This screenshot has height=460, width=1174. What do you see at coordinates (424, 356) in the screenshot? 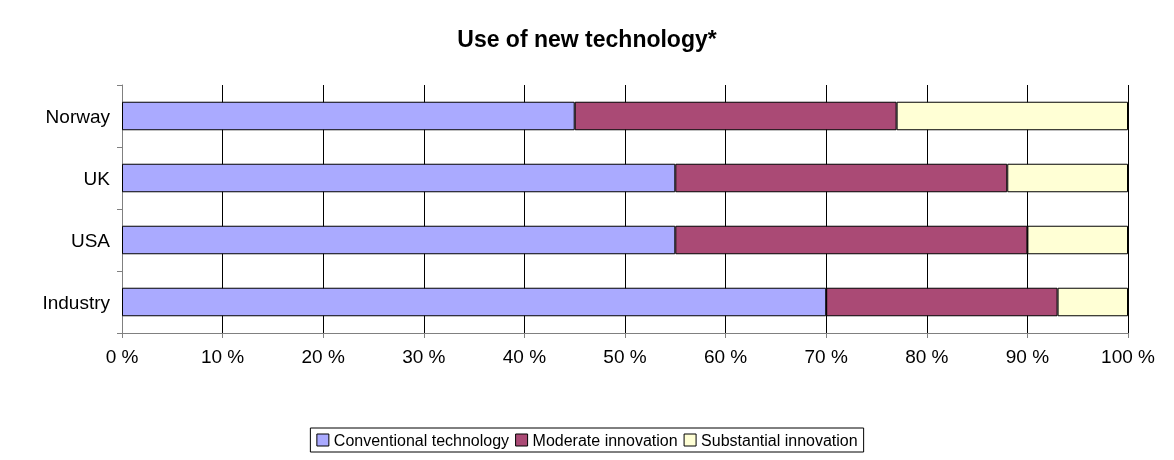
I see `x-tick-label: 30 %` at bounding box center [424, 356].